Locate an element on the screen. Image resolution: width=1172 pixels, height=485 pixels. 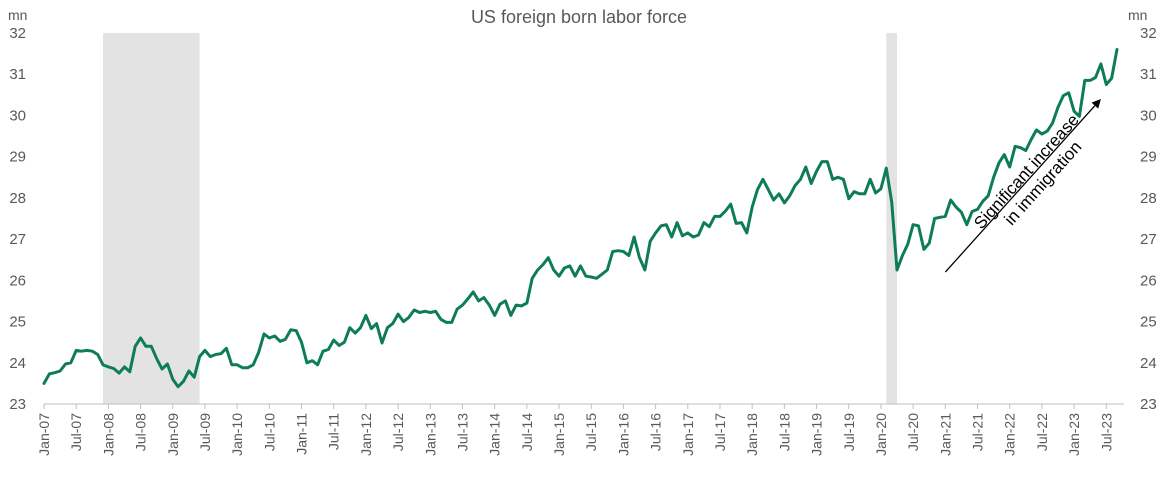
y-tick-right-23: 23 is located at coordinates (1148, 404).